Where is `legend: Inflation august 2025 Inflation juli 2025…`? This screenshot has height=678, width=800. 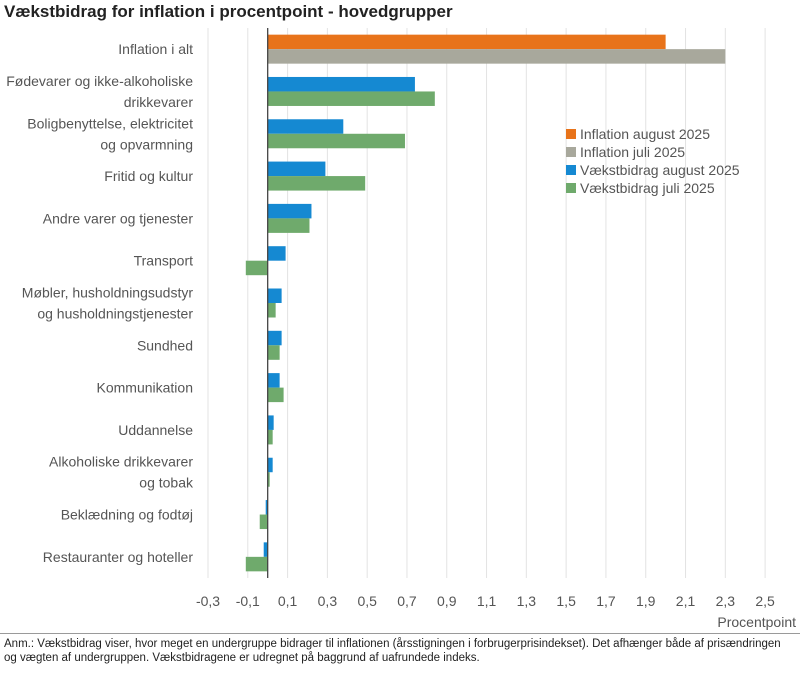
legend: Inflation august 2025 Inflation juli 2025… is located at coordinates (653, 161).